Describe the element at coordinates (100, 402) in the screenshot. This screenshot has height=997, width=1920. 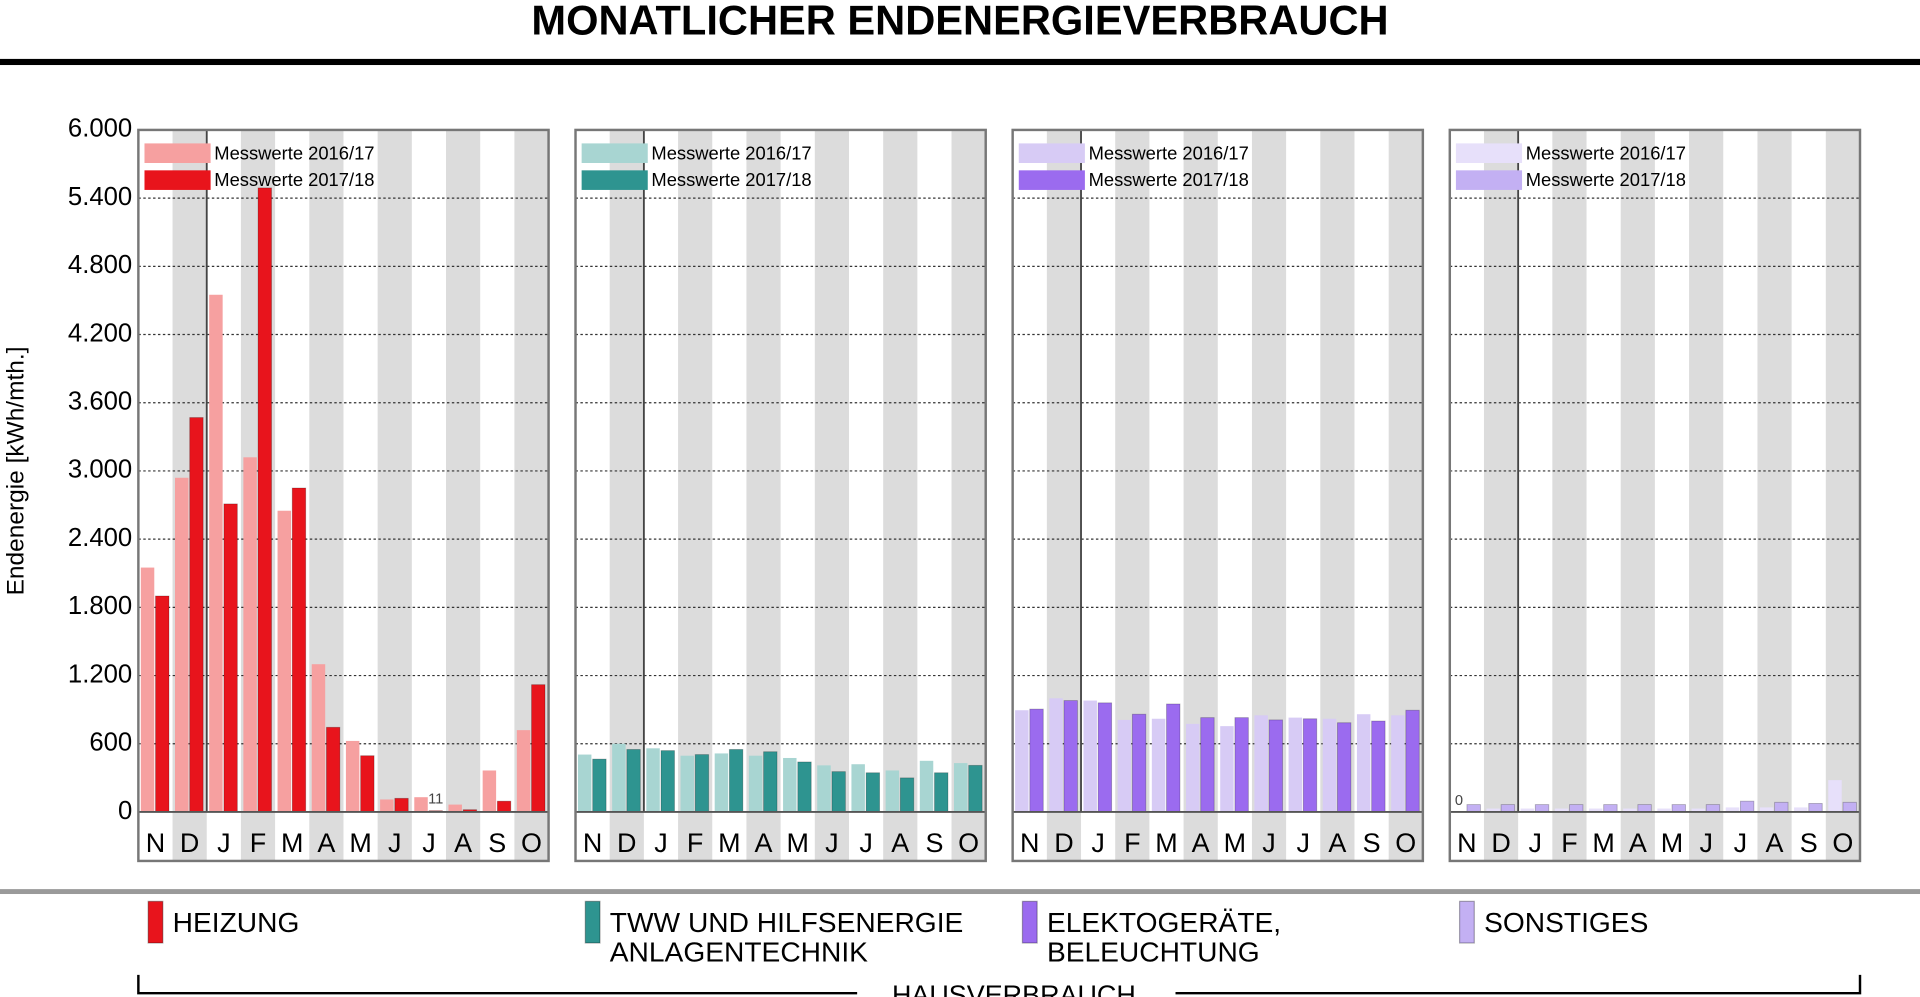
I see `y-tick-label: 3.600` at that location.